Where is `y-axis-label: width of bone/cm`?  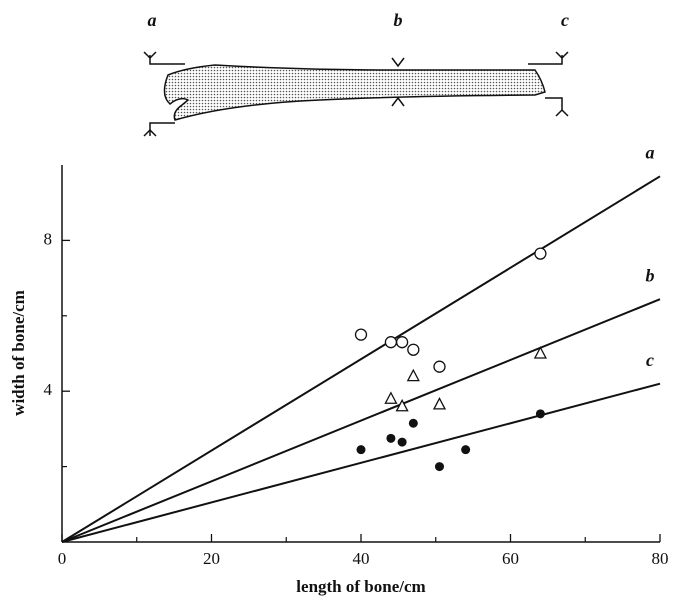 y-axis-label: width of bone/cm is located at coordinates (18, 353).